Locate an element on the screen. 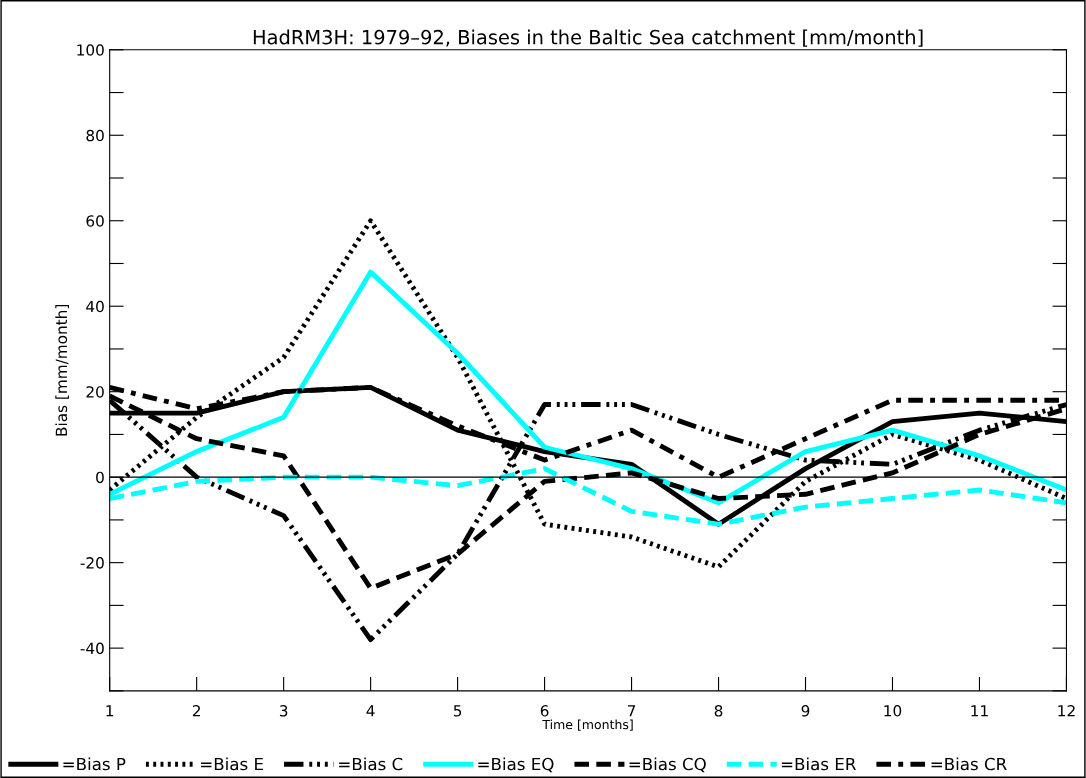 The height and width of the screenshot is (778, 1086). x-axis-title: Time [months] is located at coordinates (587, 725).